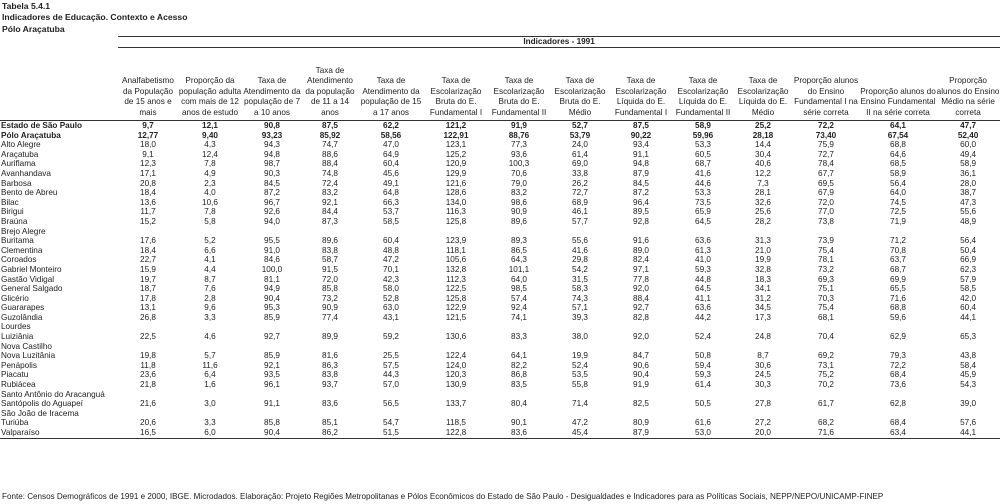  Describe the element at coordinates (580, 433) in the screenshot. I see `table-cell: 45,4` at that location.